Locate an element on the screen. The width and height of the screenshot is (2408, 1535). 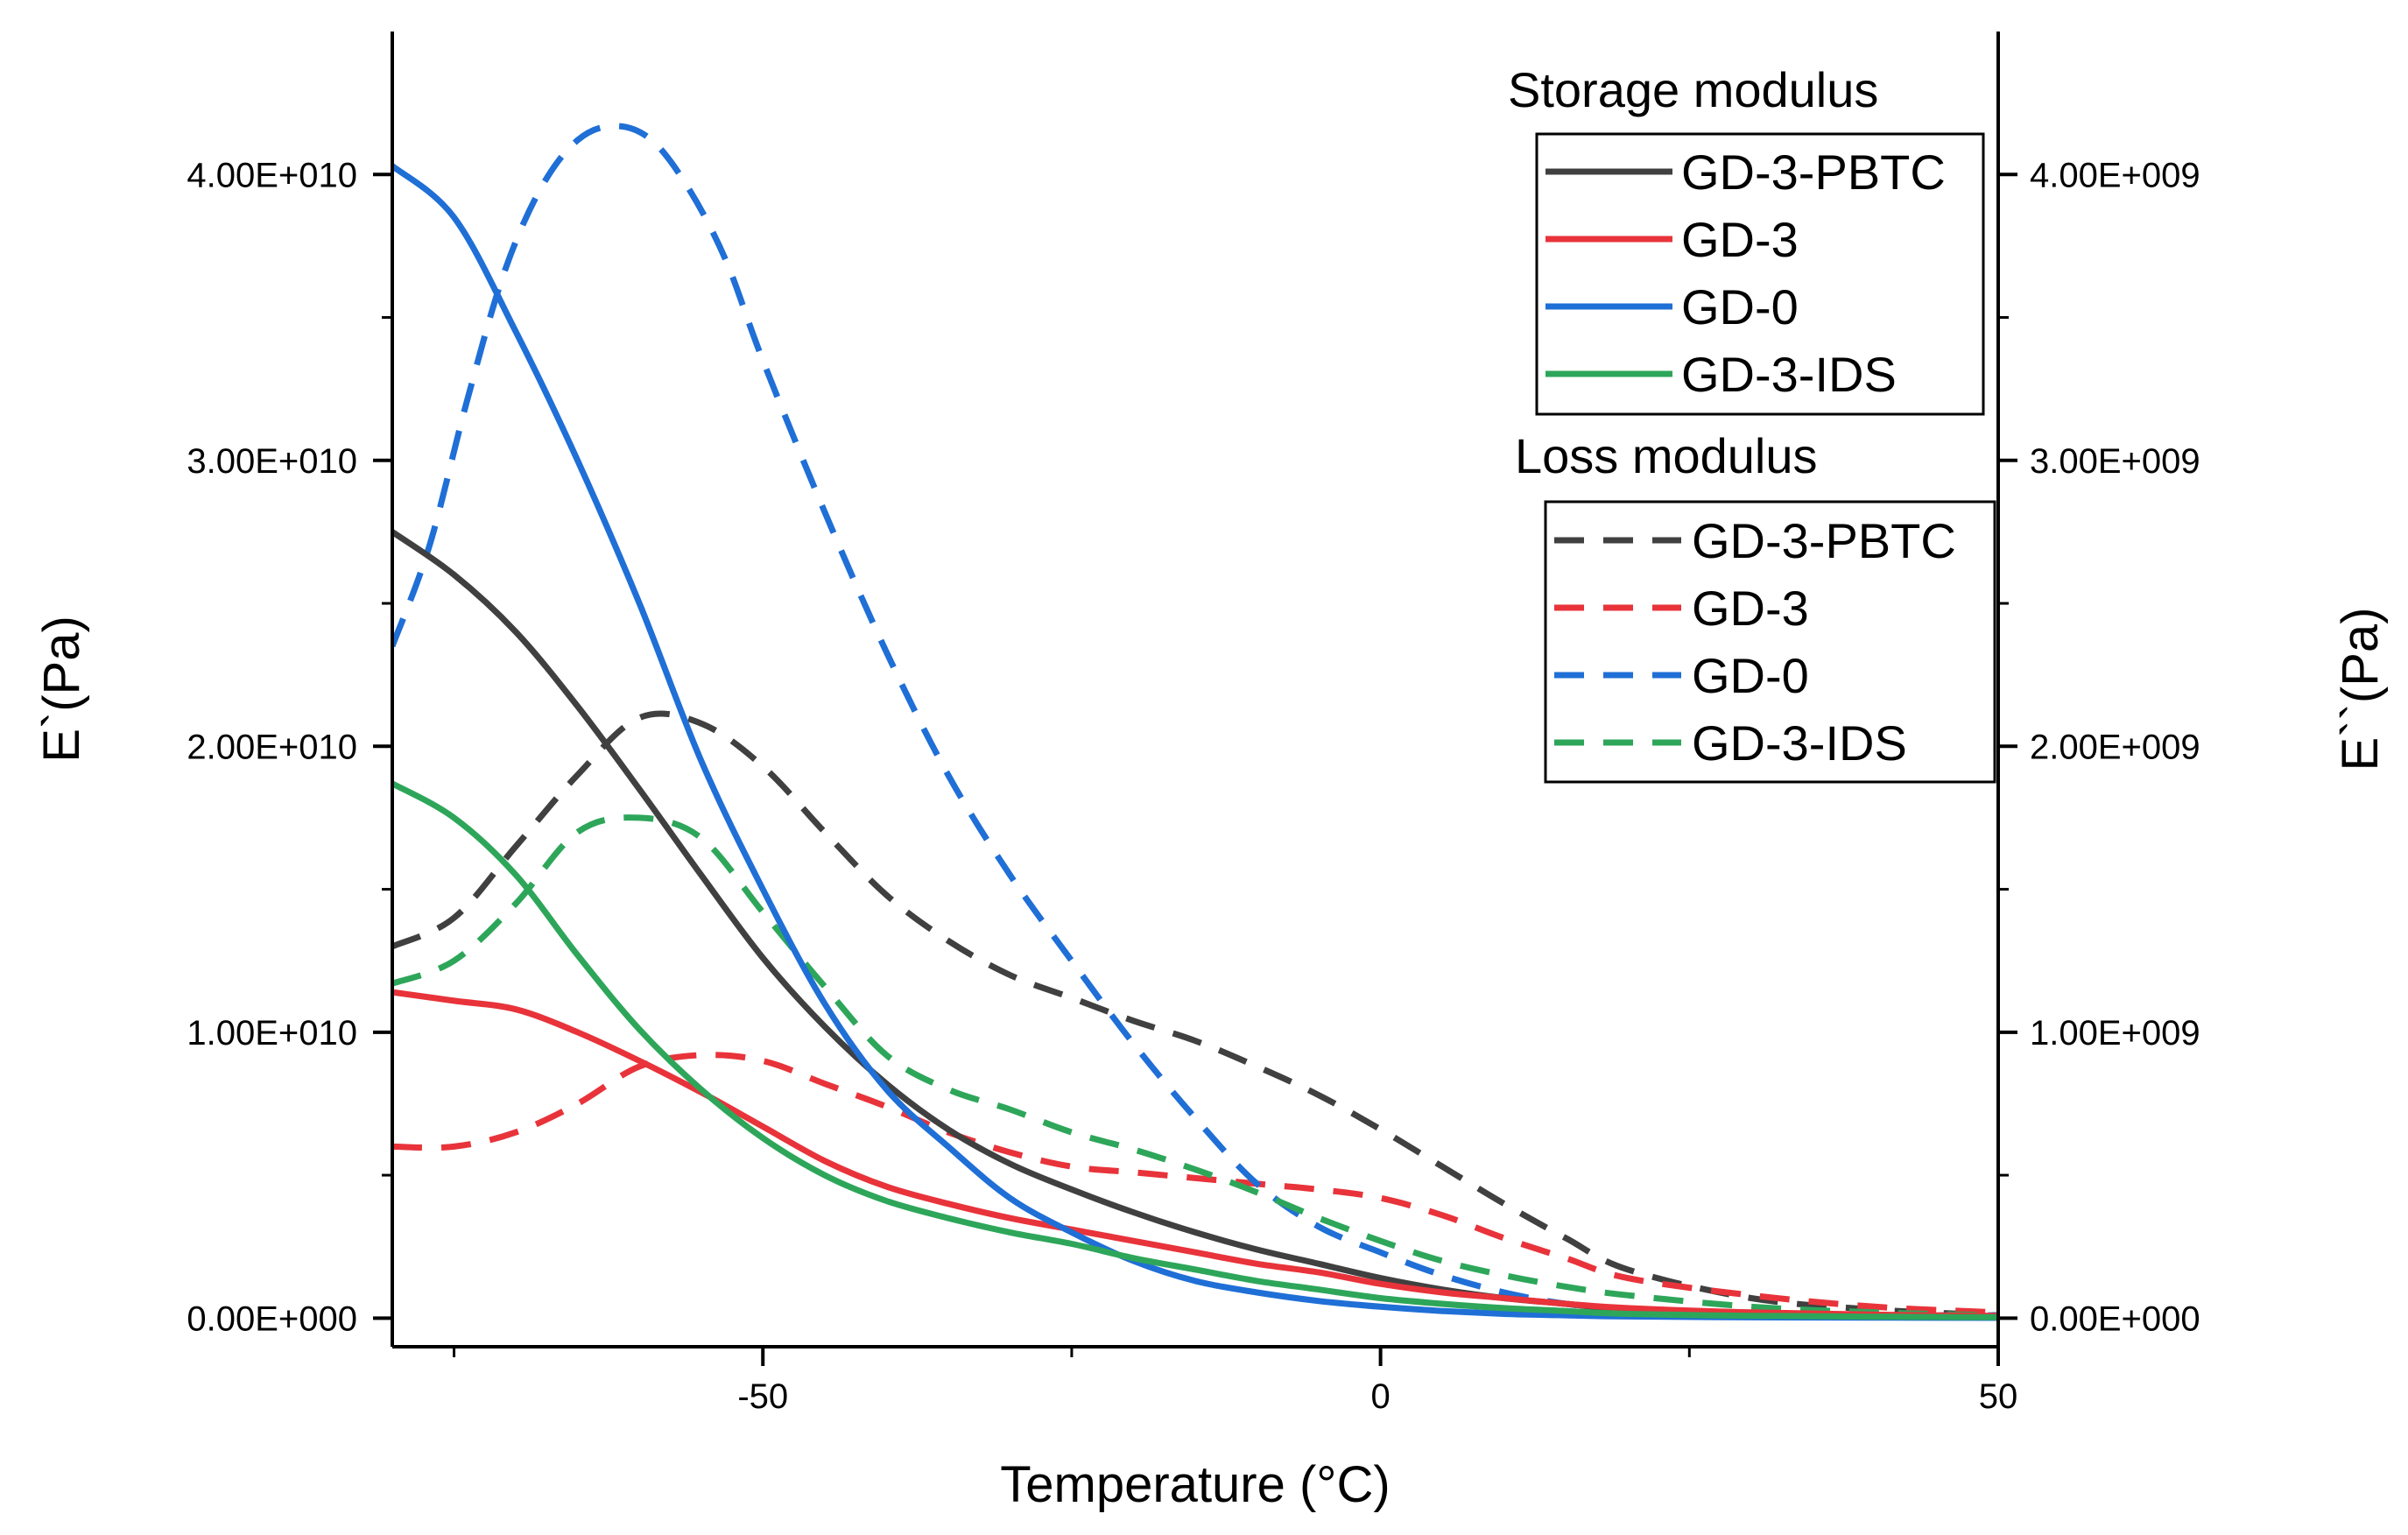
y-left-tick-label: 4.00E+010 is located at coordinates (272, 175).